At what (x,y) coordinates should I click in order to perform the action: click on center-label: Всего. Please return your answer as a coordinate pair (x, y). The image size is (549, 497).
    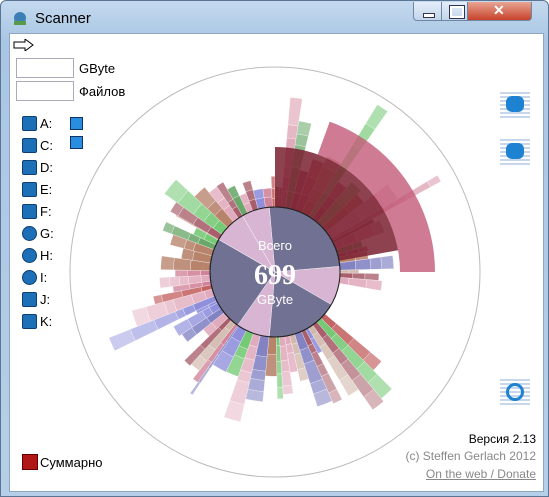
    Looking at the image, I should click on (275, 245).